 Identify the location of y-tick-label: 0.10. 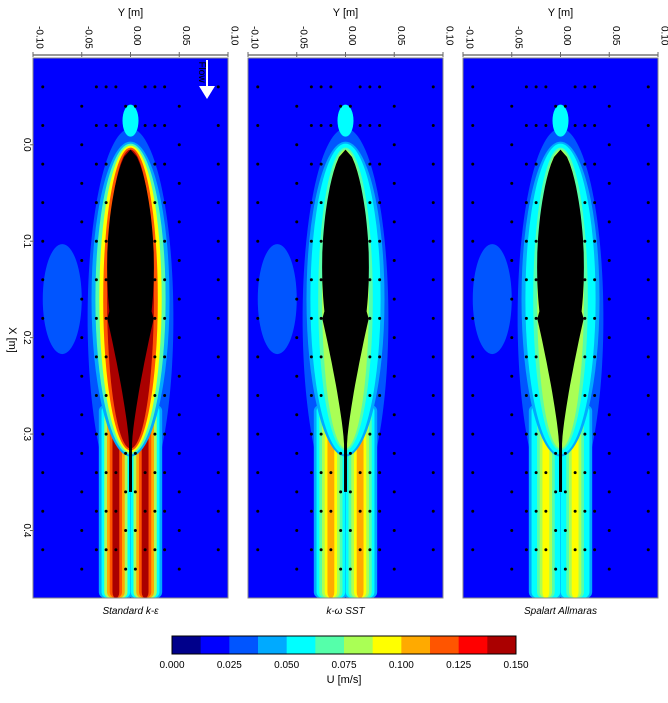
(234, 36).